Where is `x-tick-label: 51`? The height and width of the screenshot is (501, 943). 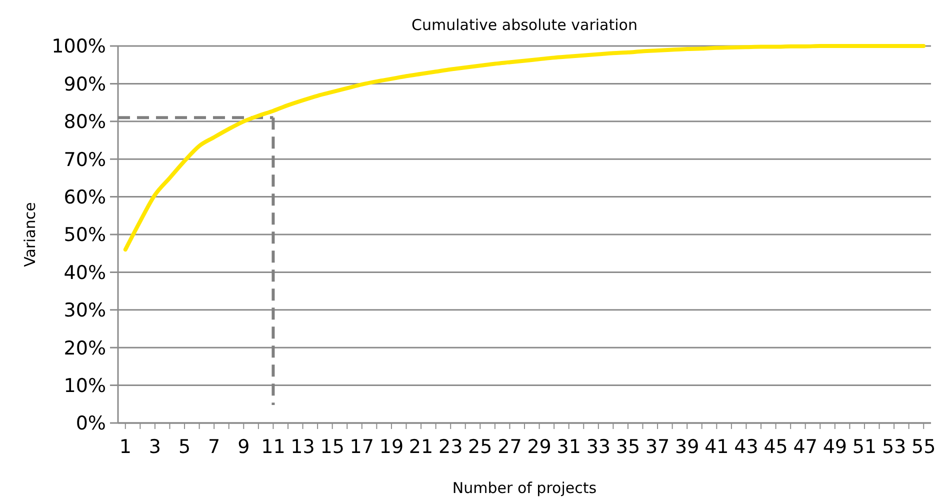 x-tick-label: 51 is located at coordinates (864, 447).